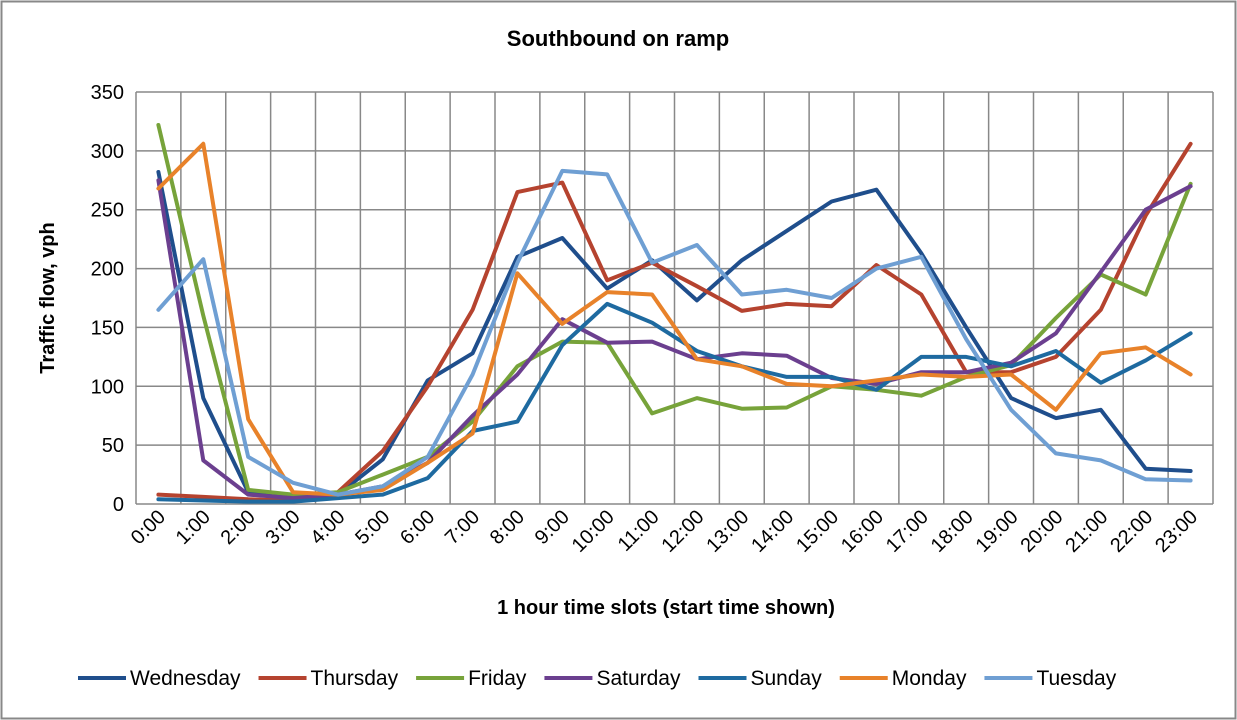 This screenshot has height=720, width=1237. Describe the element at coordinates (107, 152) in the screenshot. I see `y-tick-label: 300` at that location.